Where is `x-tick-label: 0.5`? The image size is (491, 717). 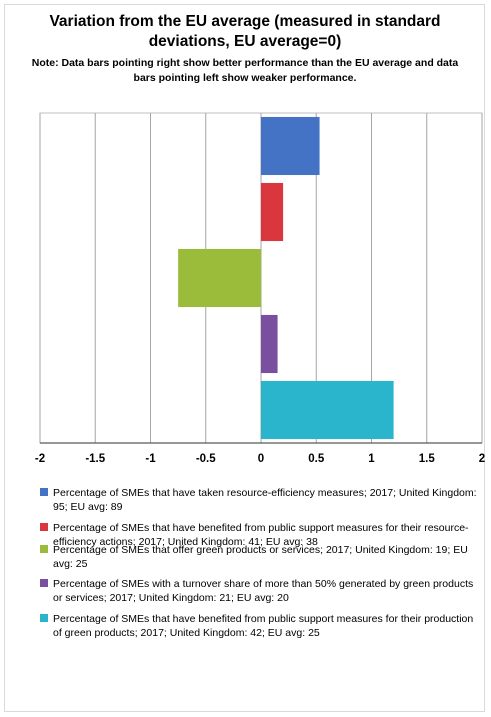 x-tick-label: 0.5 is located at coordinates (316, 459).